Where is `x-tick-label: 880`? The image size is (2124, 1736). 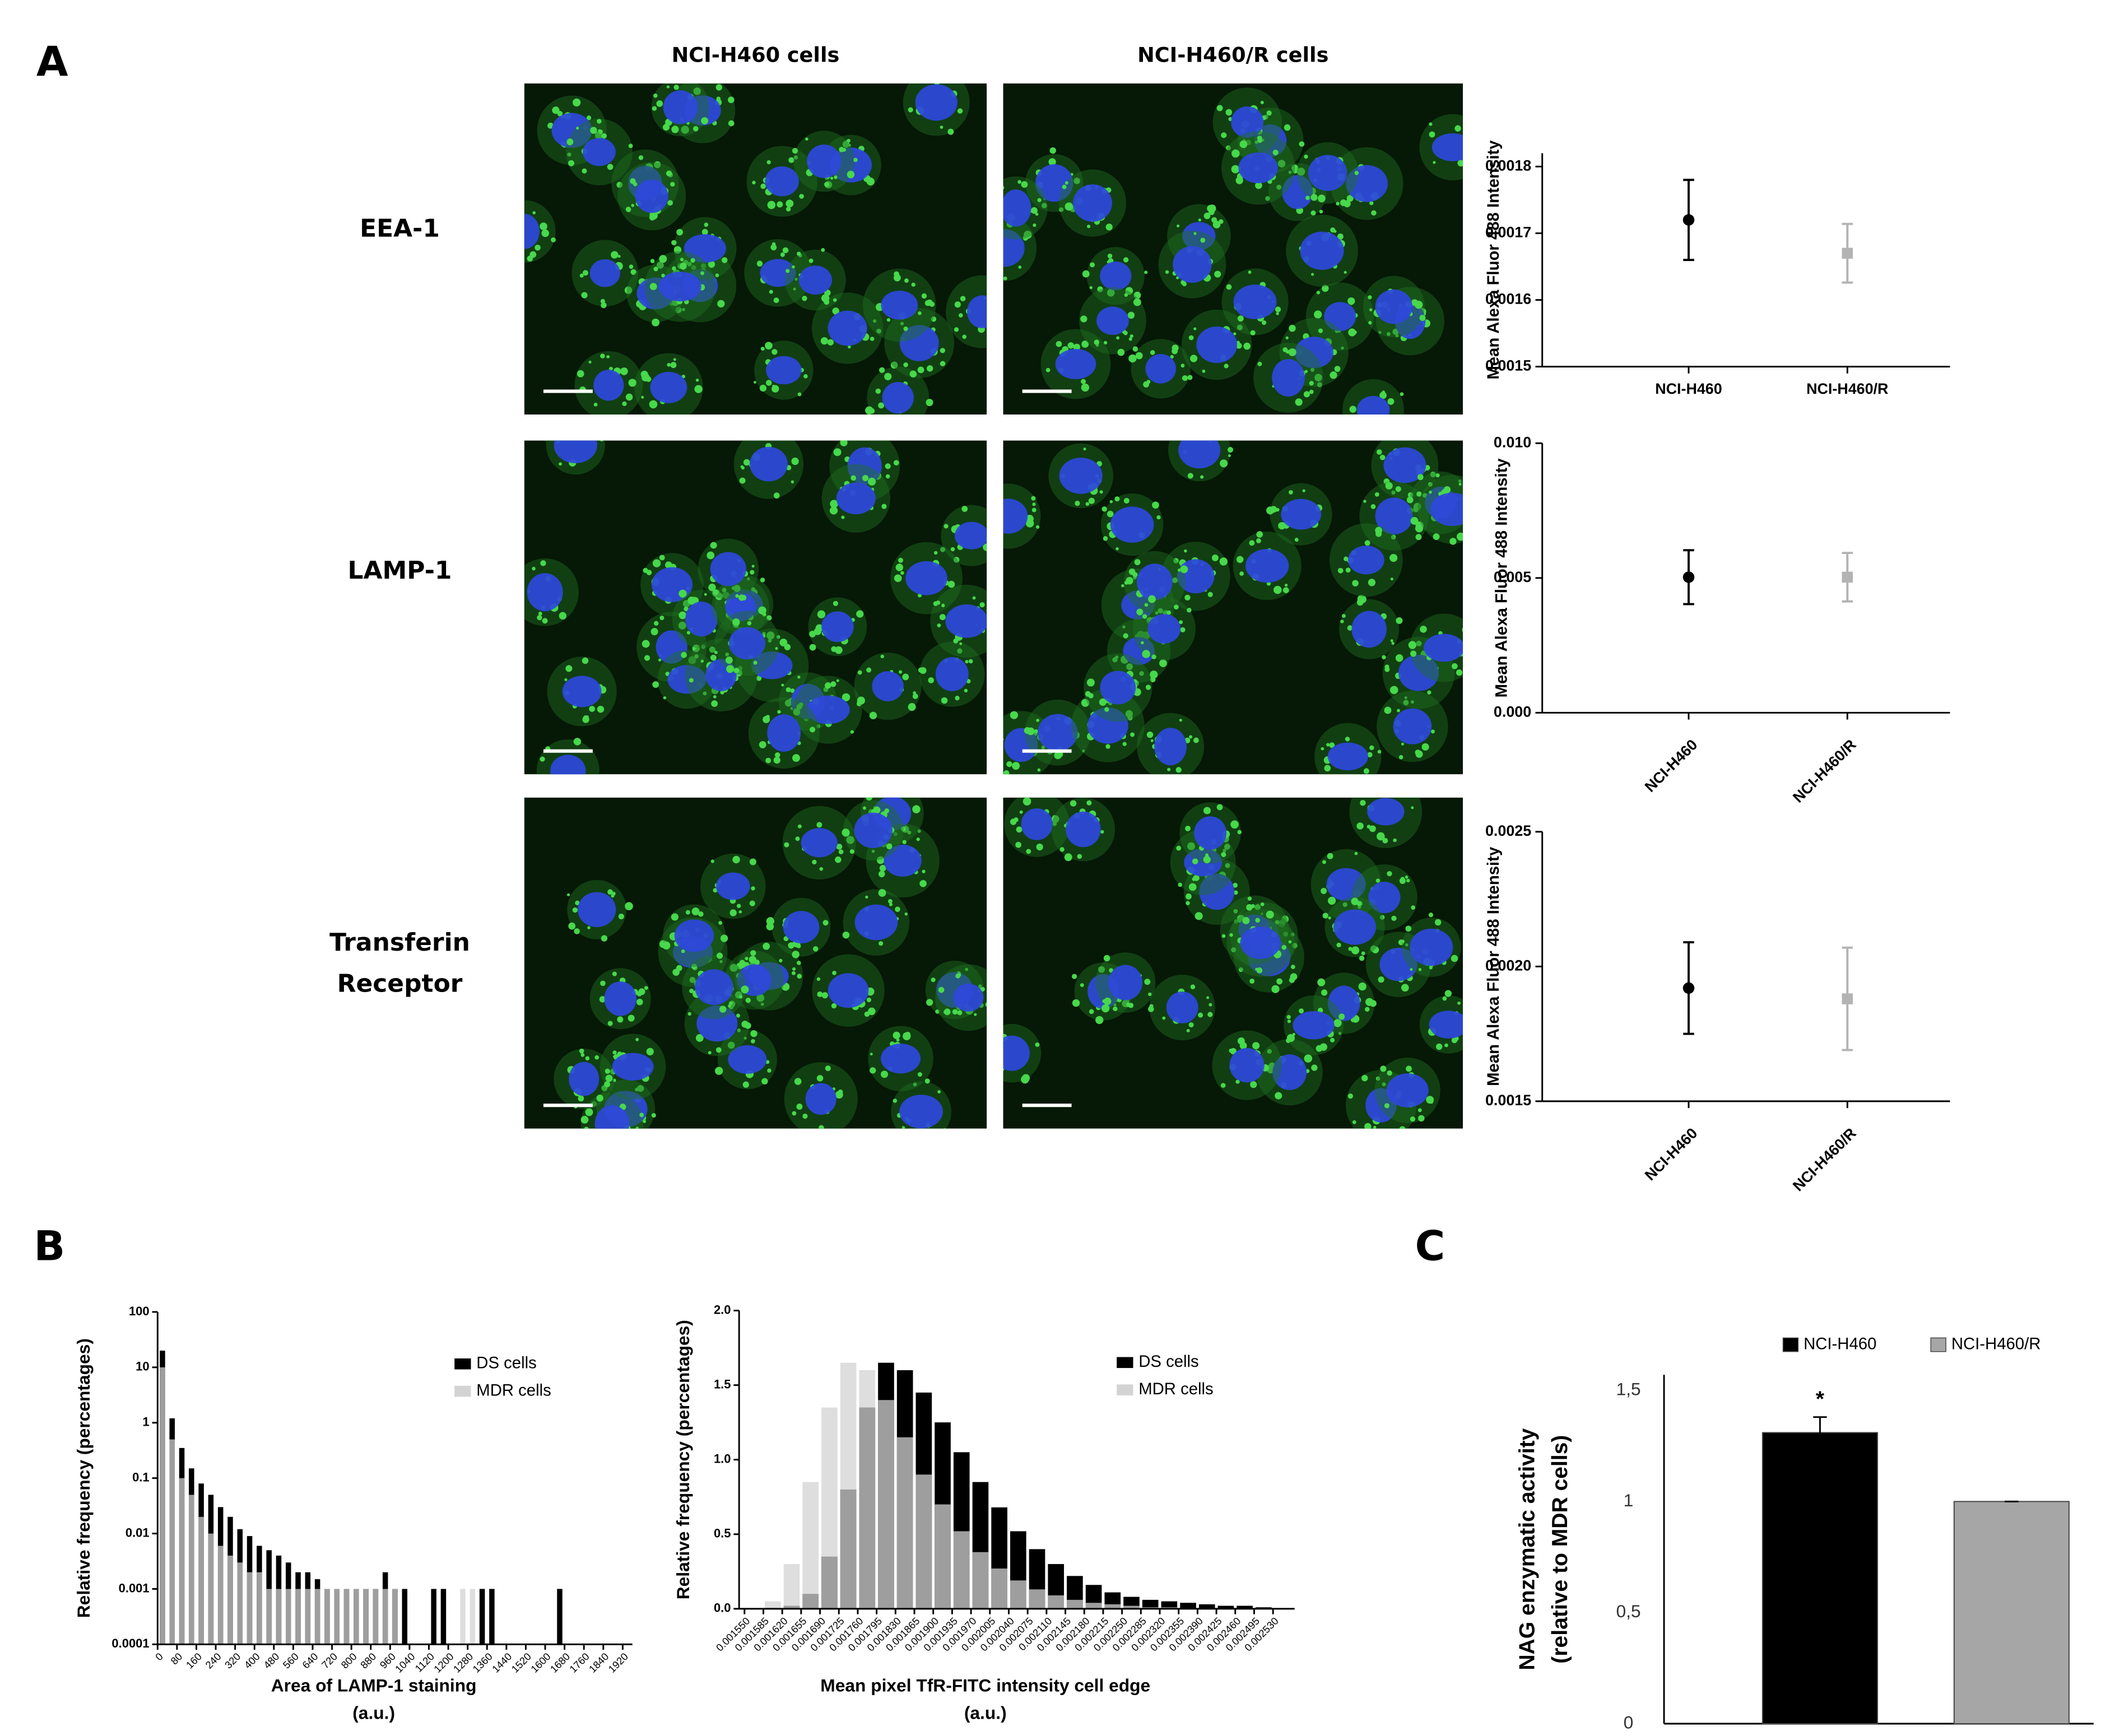
x-tick-label: 880 is located at coordinates (368, 1660).